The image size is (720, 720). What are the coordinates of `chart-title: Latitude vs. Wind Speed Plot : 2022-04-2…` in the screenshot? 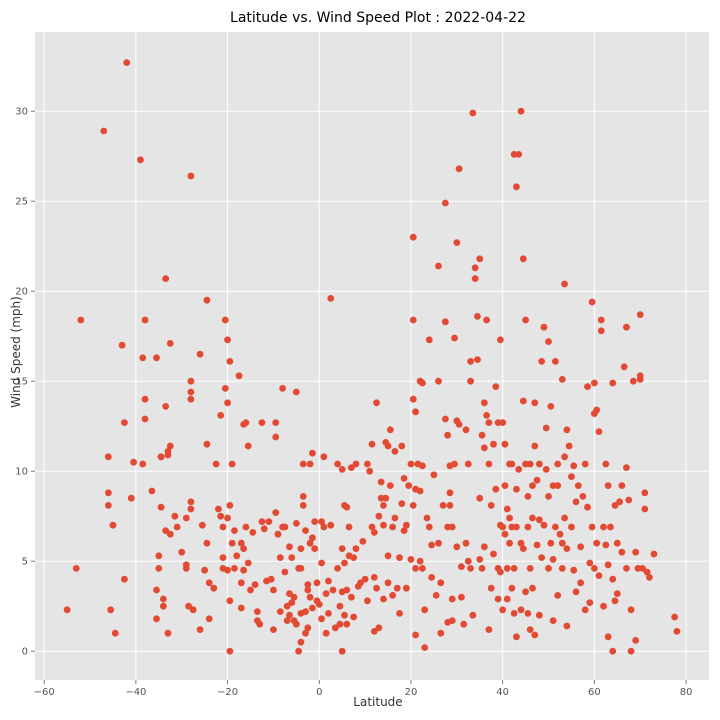 It's located at (378, 18).